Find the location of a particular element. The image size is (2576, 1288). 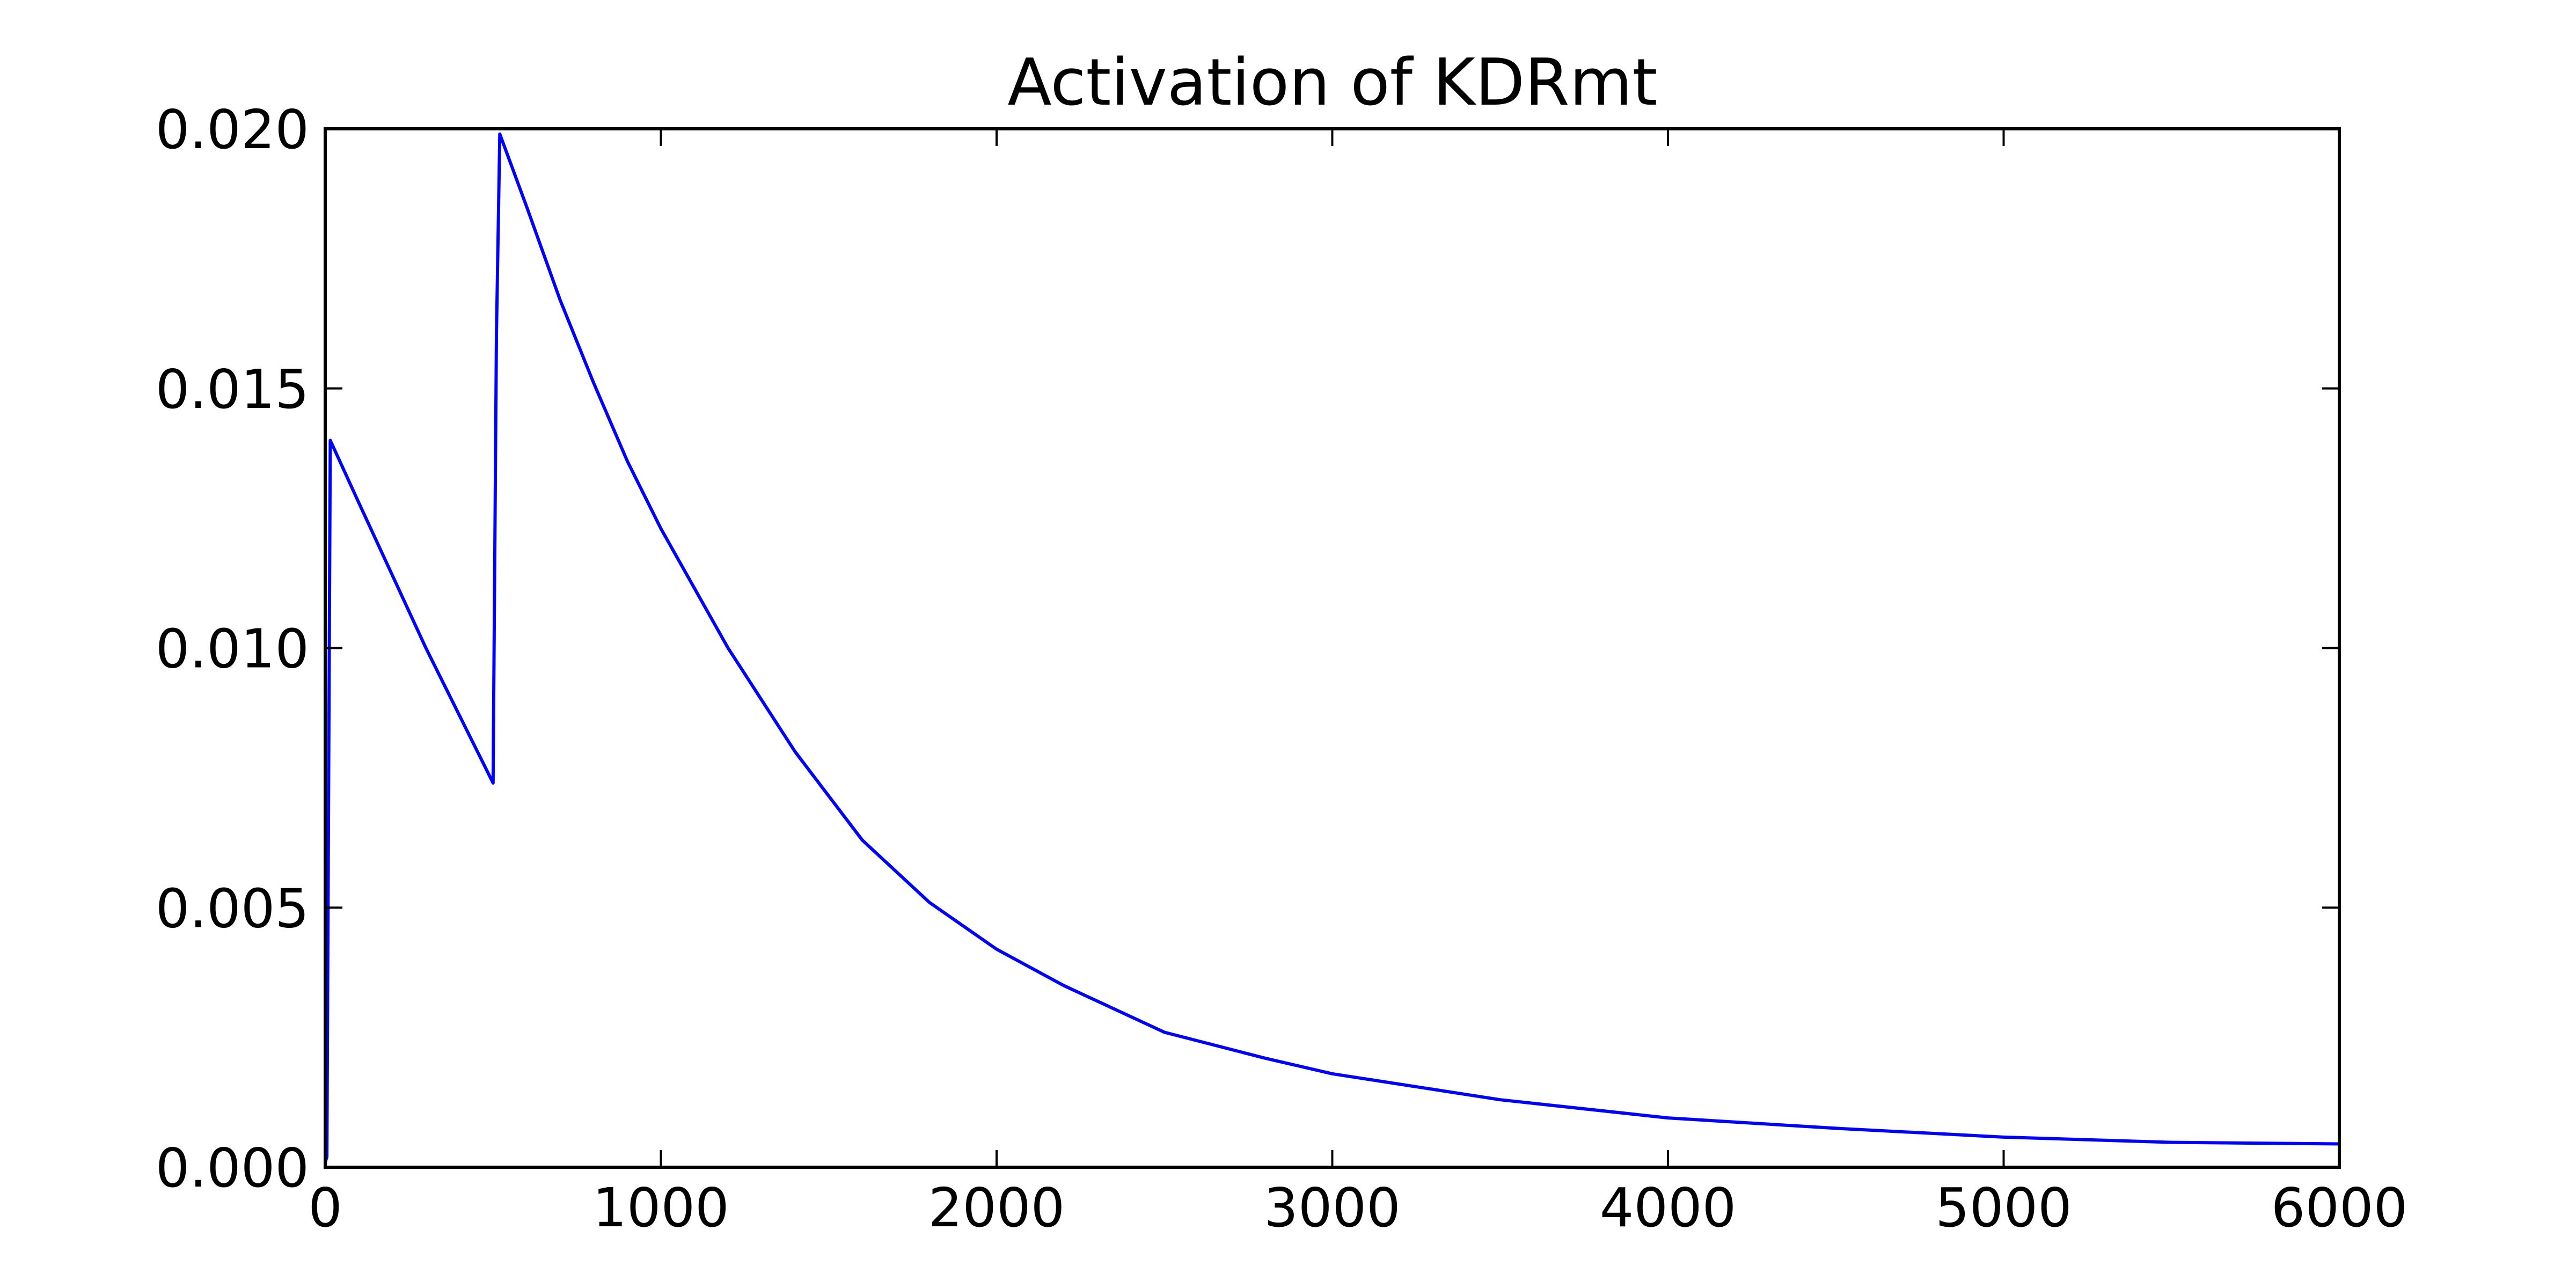

x-tick-label-6: 6000 is located at coordinates (2339, 1207).